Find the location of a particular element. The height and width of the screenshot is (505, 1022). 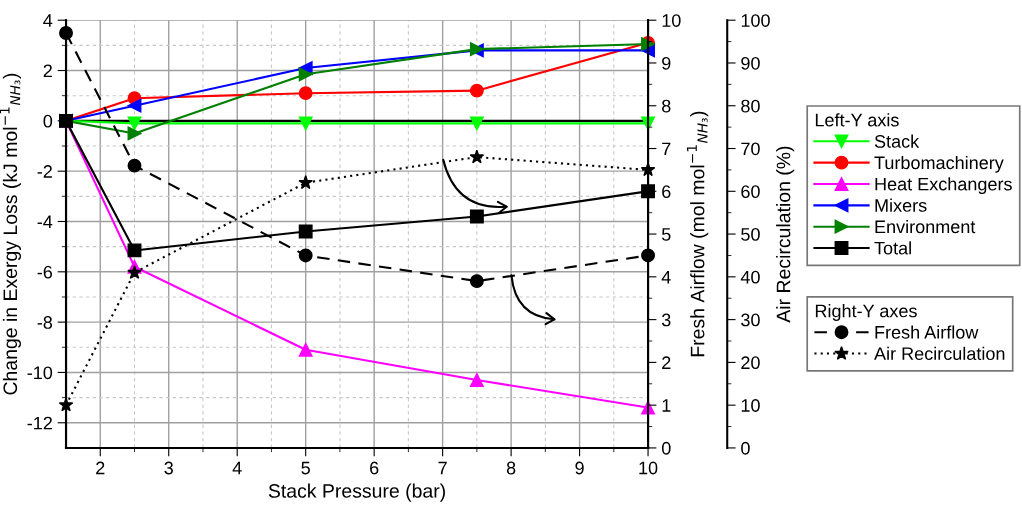

y2-tick-label: 0 is located at coordinates (666, 448).